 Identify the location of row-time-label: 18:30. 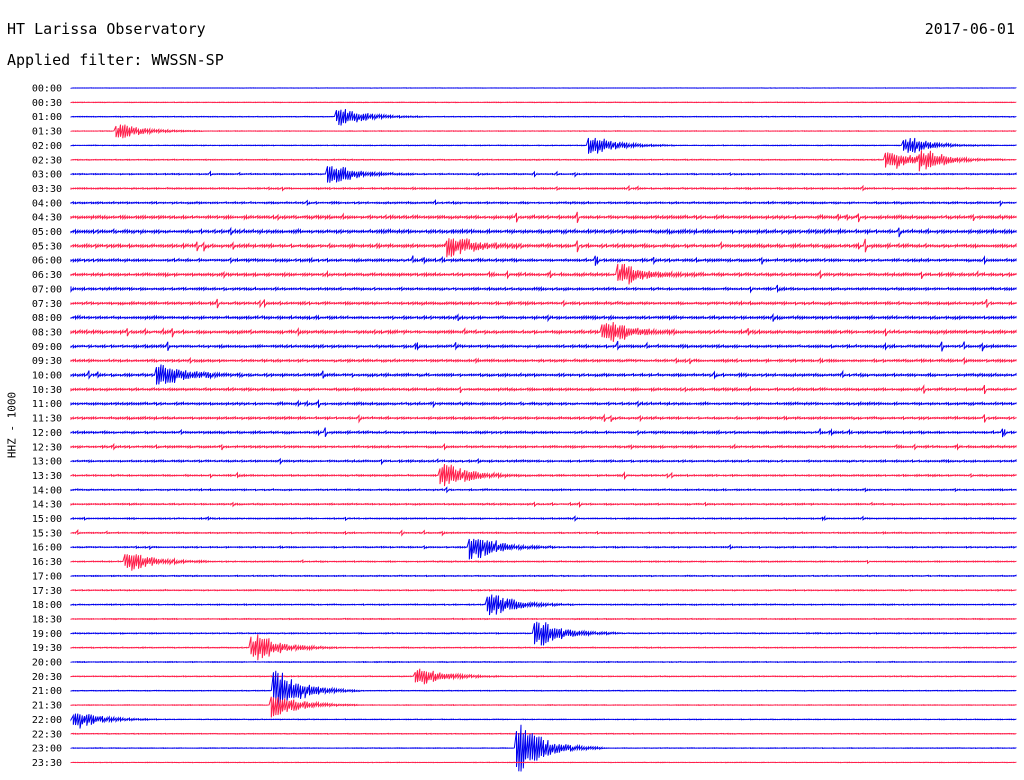
(47, 619).